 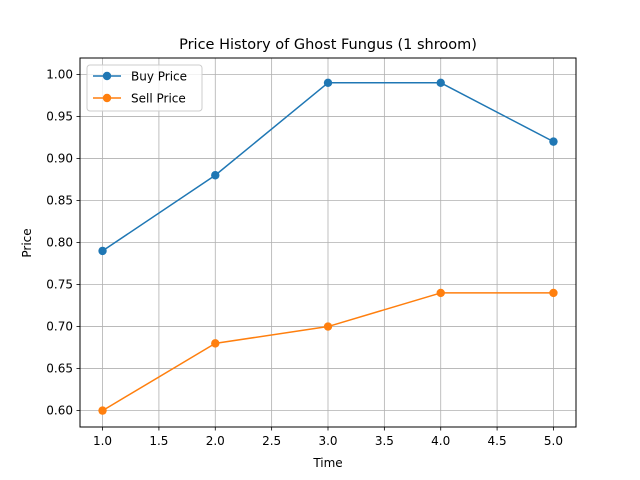 What do you see at coordinates (158, 99) in the screenshot?
I see `sell-price-legend-label: Sell Price` at bounding box center [158, 99].